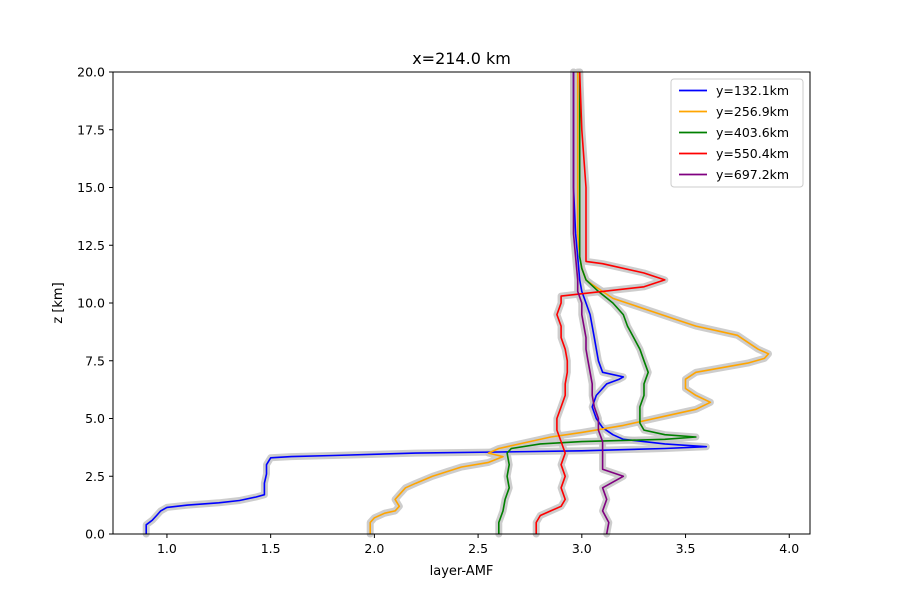 This screenshot has width=900, height=604. I want to click on x-tick-label: 3.0, so click(582, 548).